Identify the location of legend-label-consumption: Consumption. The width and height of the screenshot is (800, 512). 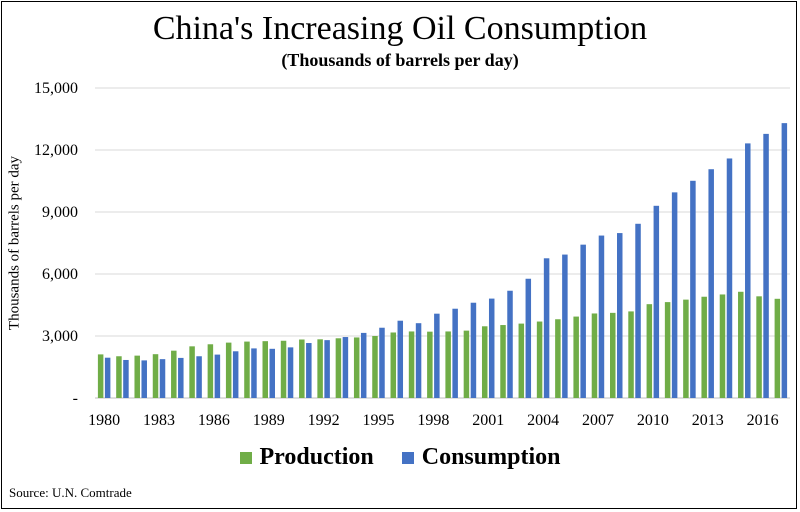
(491, 457).